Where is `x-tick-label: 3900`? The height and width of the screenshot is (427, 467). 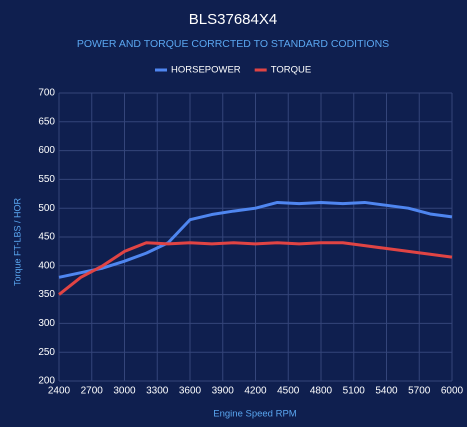
x-tick-label: 3900 is located at coordinates (223, 391).